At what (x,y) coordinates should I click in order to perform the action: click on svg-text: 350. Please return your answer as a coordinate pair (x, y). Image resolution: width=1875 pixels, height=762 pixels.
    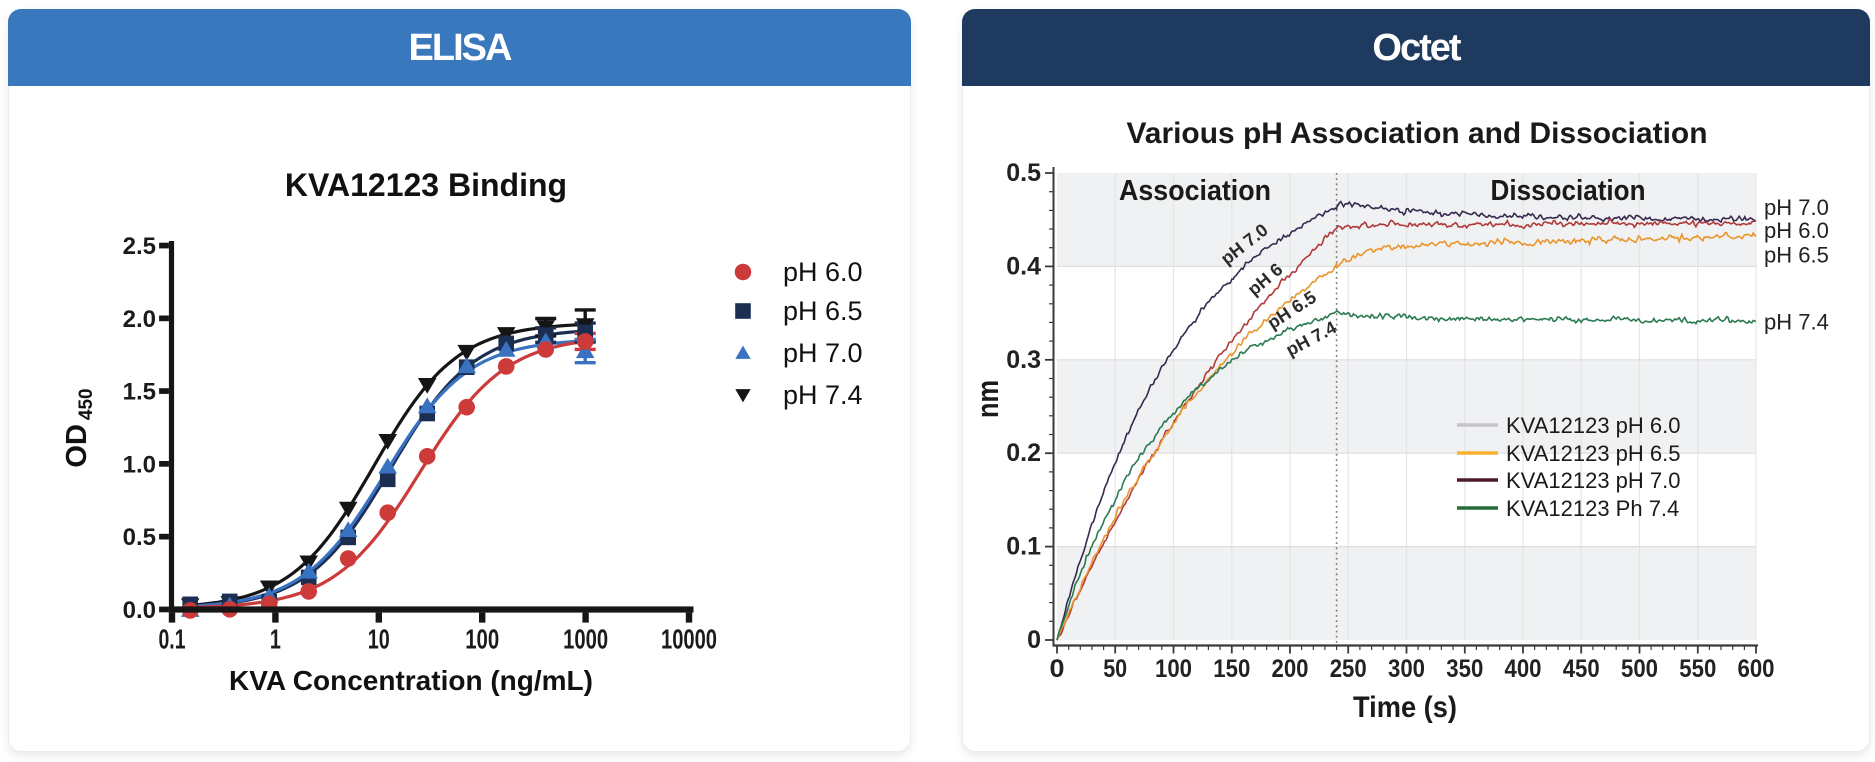
    Looking at the image, I should click on (1464, 669).